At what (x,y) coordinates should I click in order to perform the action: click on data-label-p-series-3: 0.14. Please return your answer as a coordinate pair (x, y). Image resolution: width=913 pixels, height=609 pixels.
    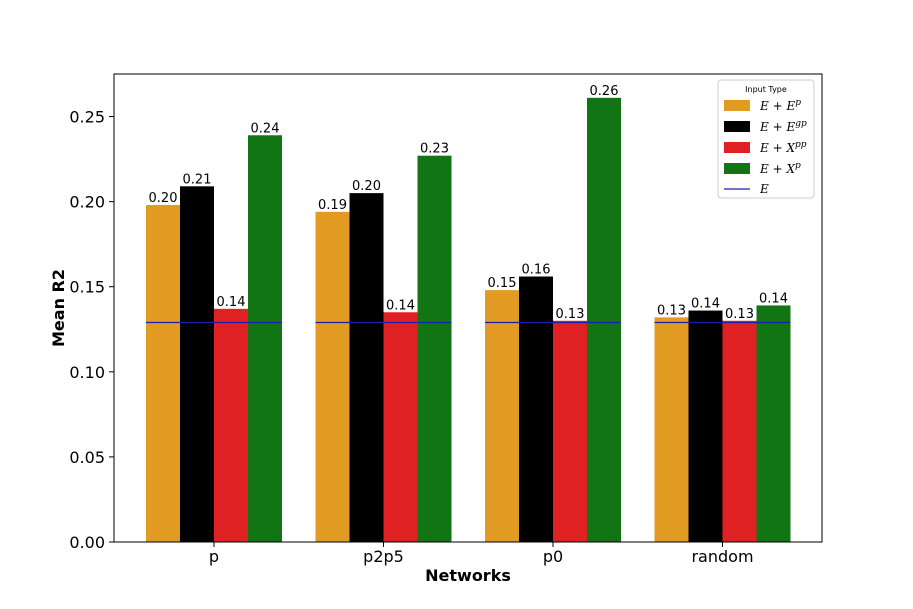
    Looking at the image, I should click on (231, 302).